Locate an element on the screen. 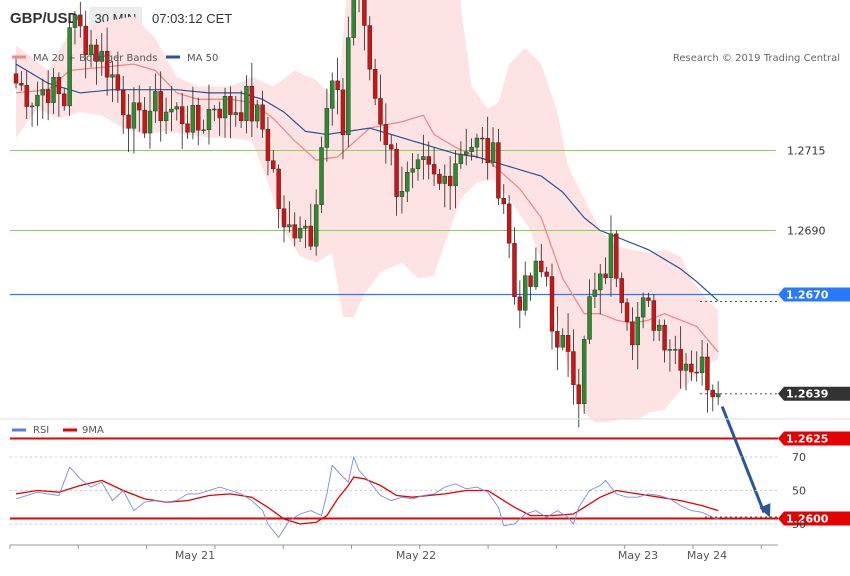  level-tag-1.2600 is located at coordinates (814, 518).